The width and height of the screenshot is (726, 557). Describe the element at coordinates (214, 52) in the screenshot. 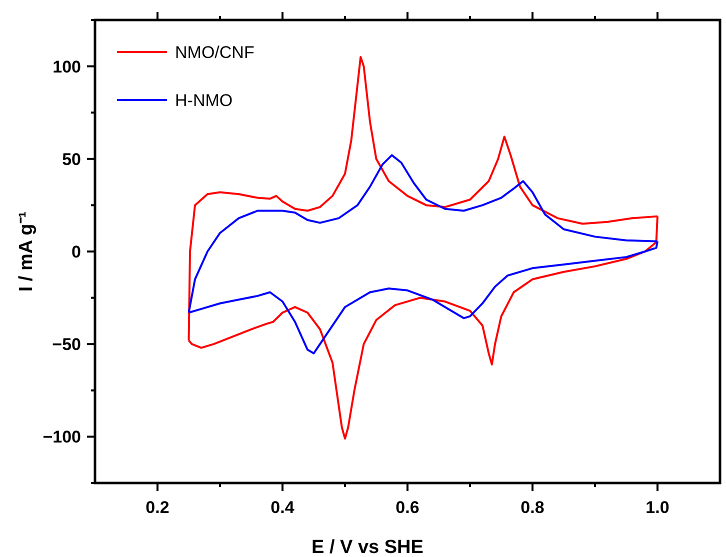

I see `legend-label: NMO/CNF` at that location.